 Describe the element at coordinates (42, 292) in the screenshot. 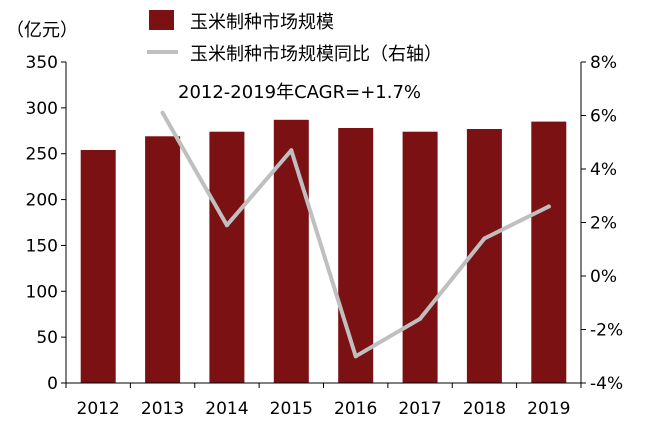

I see `left-tick-label-100: 100` at that location.